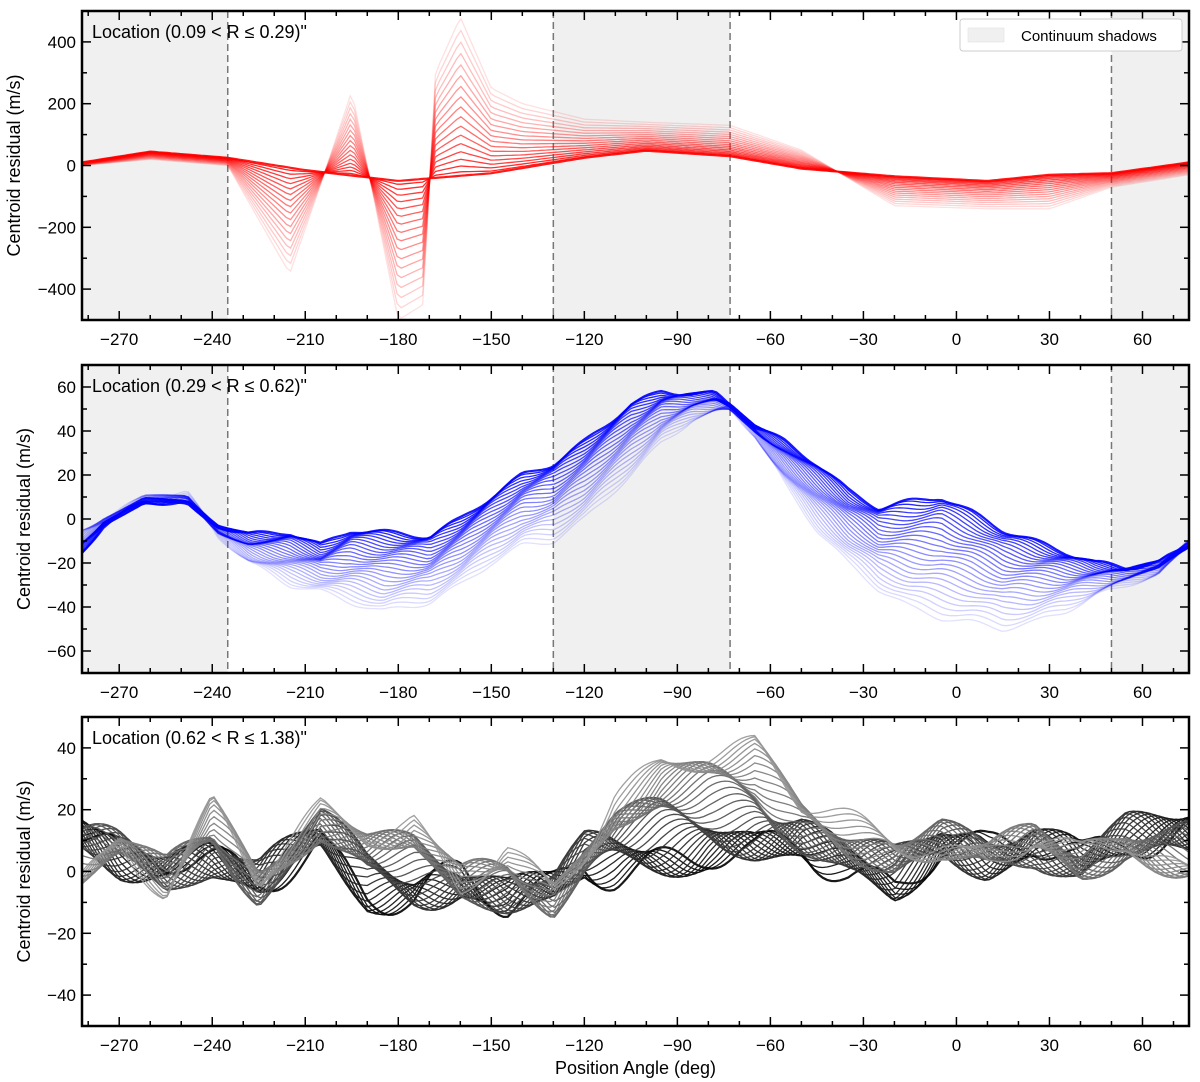  What do you see at coordinates (199, 32) in the screenshot?
I see `location-annotation: Location (0.09 < R ≤ 0.29)"` at bounding box center [199, 32].